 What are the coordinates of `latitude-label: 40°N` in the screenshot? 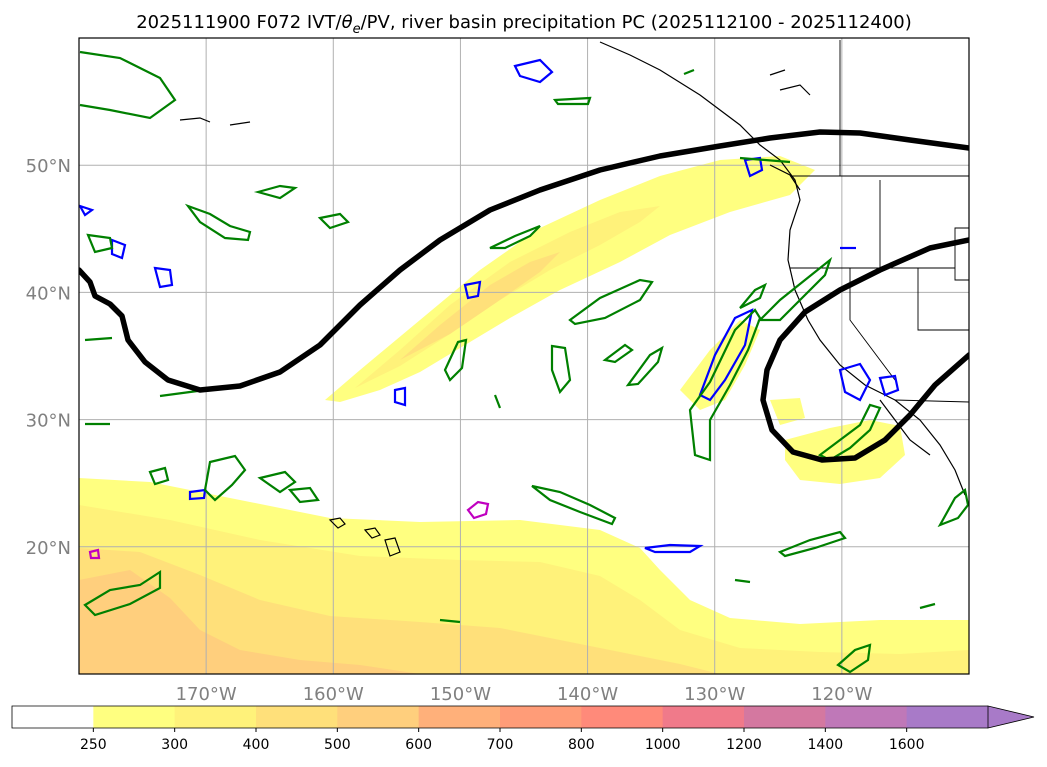 It's located at (48, 293).